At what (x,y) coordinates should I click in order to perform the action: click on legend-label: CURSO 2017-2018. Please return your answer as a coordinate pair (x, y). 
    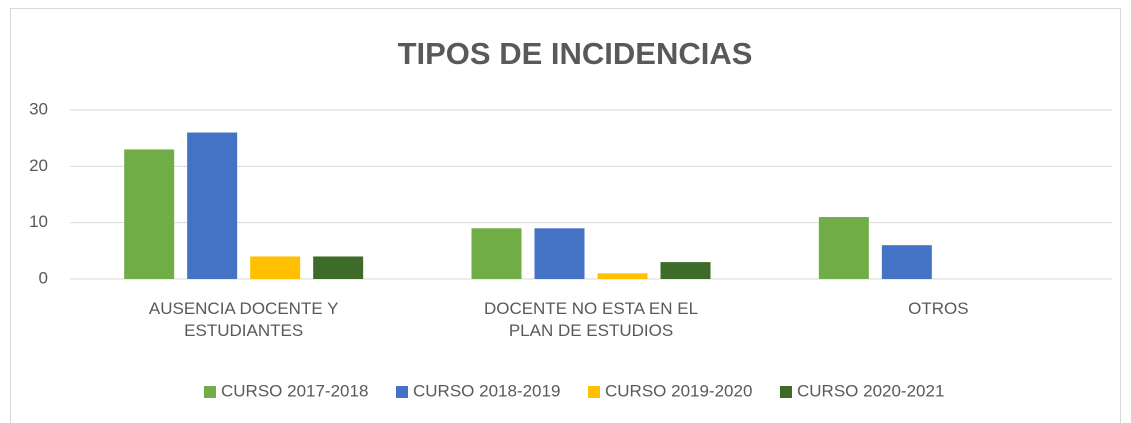
    Looking at the image, I should click on (294, 390).